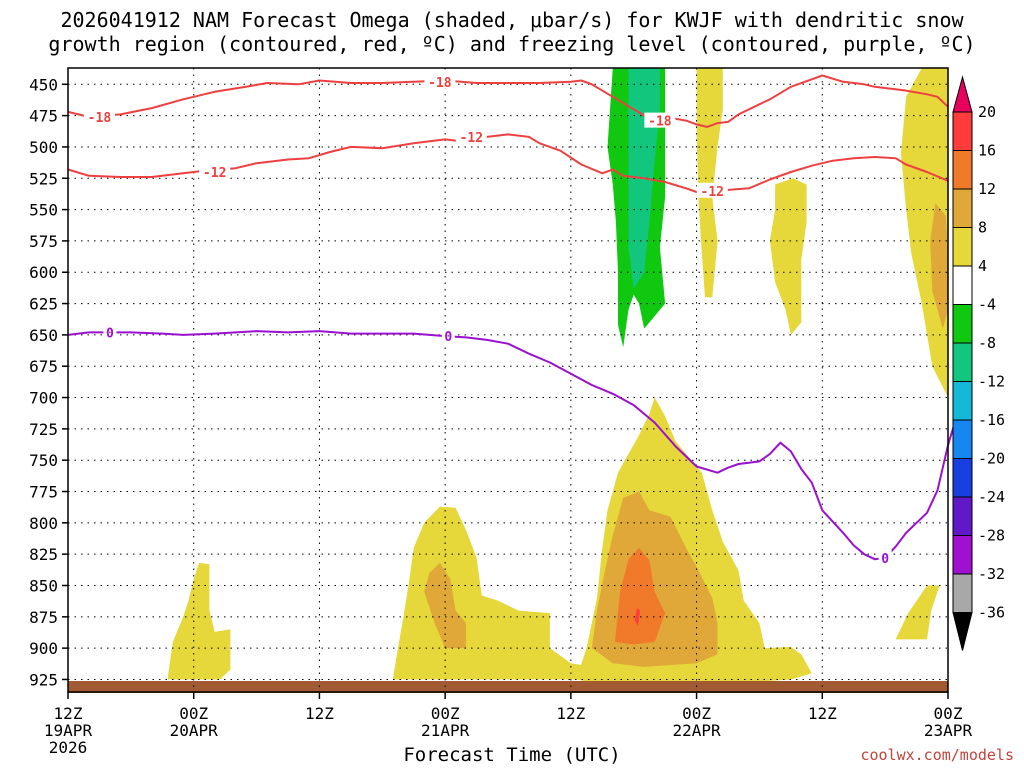  What do you see at coordinates (43, 272) in the screenshot?
I see `y-tick-label-600: 600` at bounding box center [43, 272].